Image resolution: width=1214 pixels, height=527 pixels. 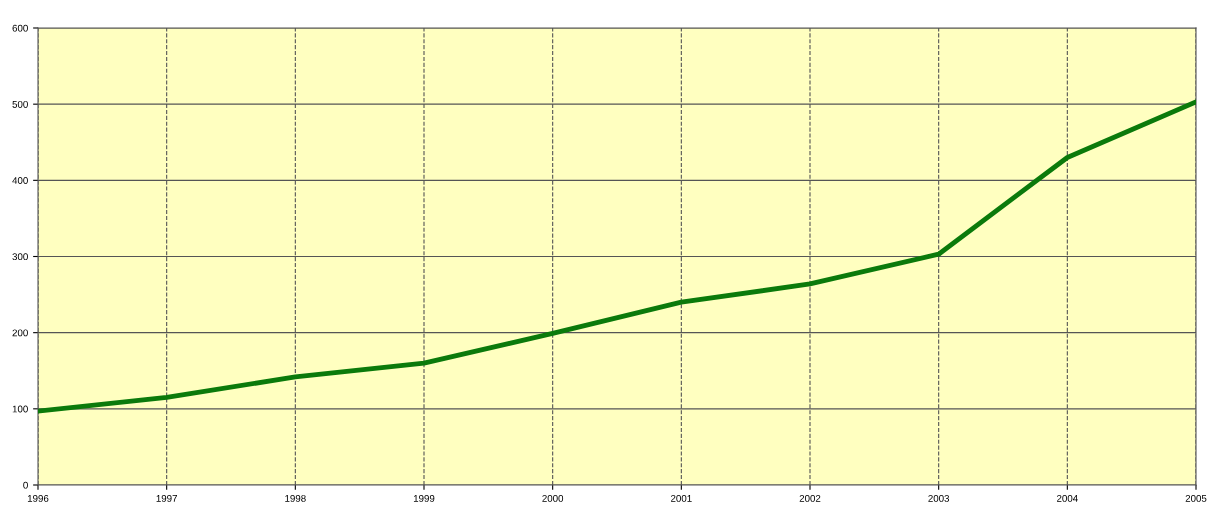 What do you see at coordinates (810, 498) in the screenshot?
I see `x-tick-label: 2002` at bounding box center [810, 498].